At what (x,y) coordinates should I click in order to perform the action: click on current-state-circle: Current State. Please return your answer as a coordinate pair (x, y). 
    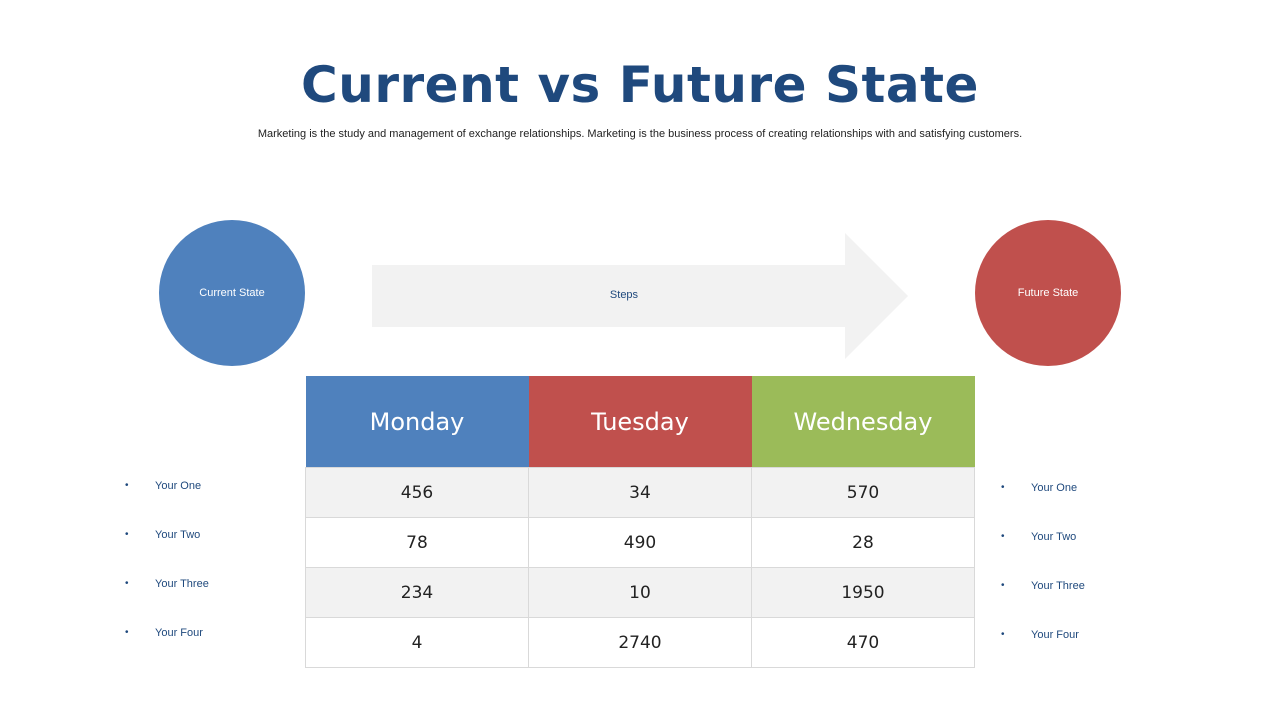
    Looking at the image, I should click on (232, 293).